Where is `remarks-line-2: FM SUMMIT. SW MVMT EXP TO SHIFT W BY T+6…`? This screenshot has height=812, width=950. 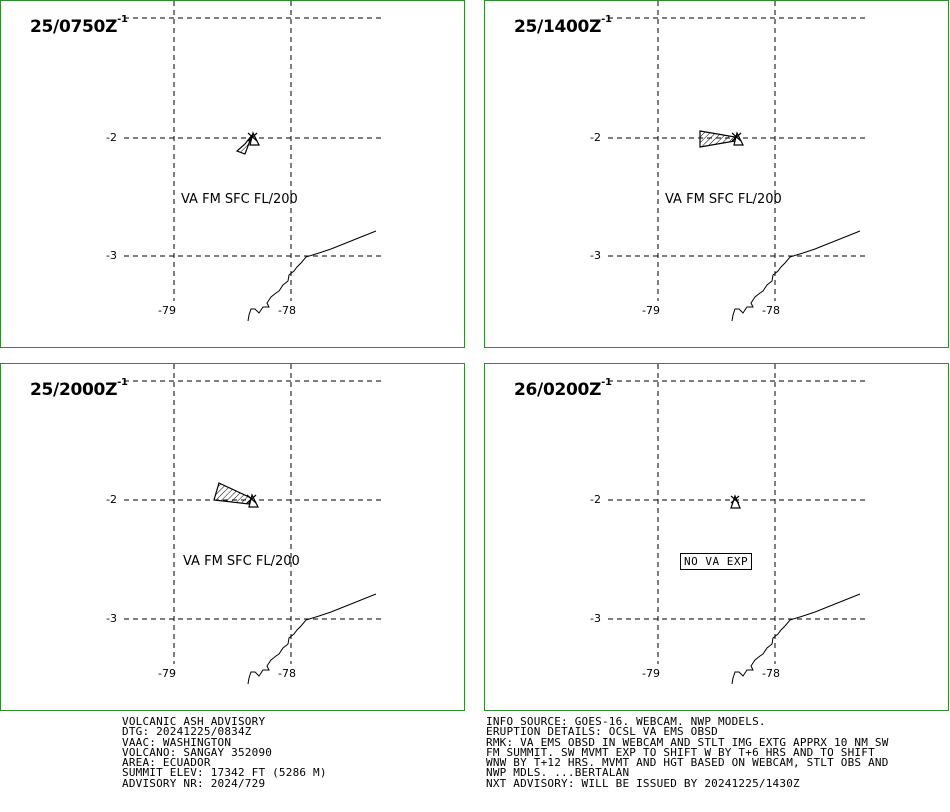 remarks-line-2: FM SUMMIT. SW MVMT EXP TO SHIFT W BY T+6… is located at coordinates (680, 752).